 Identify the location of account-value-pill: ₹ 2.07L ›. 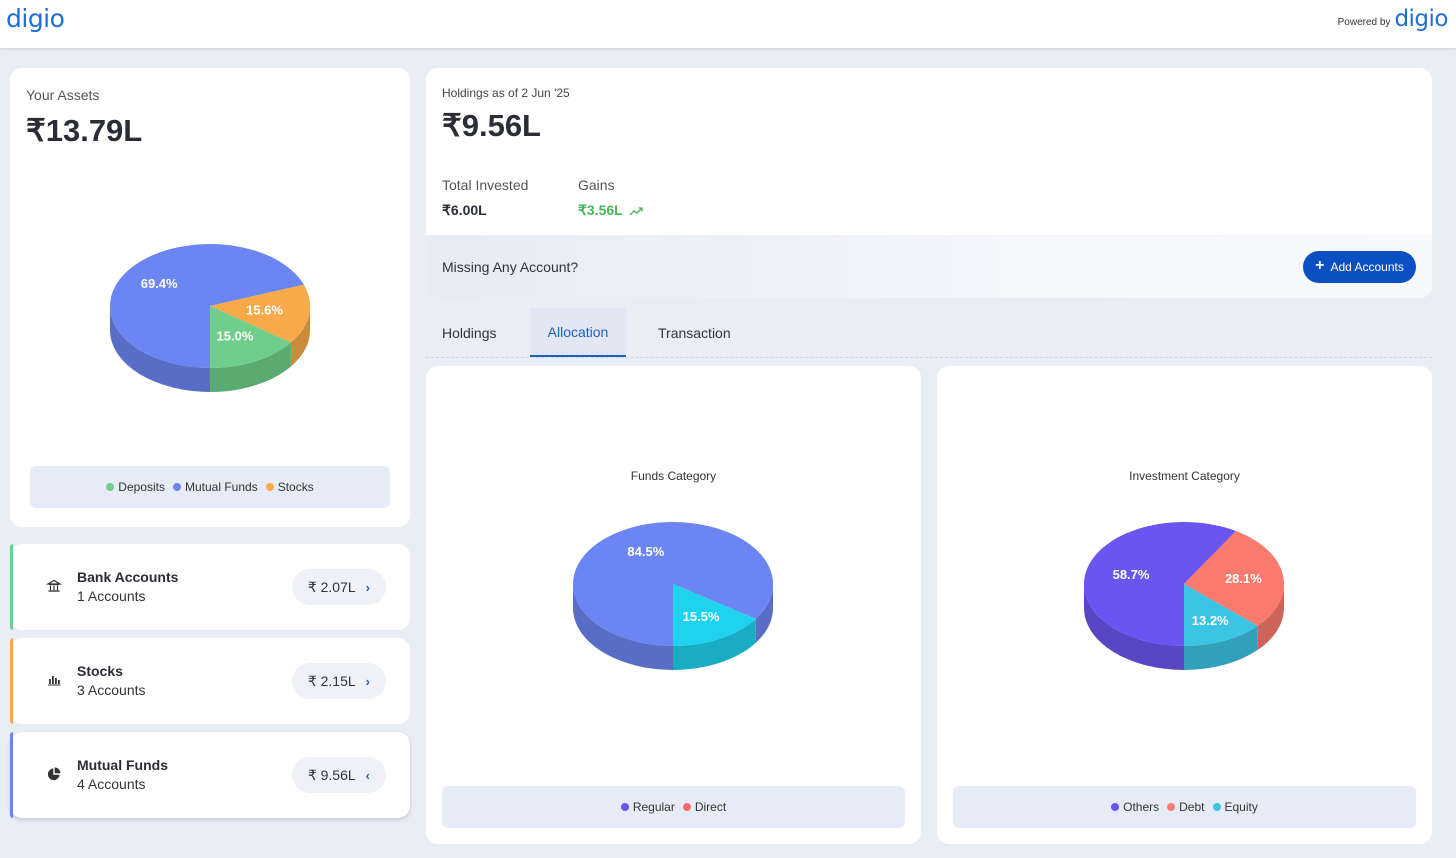
(338, 587).